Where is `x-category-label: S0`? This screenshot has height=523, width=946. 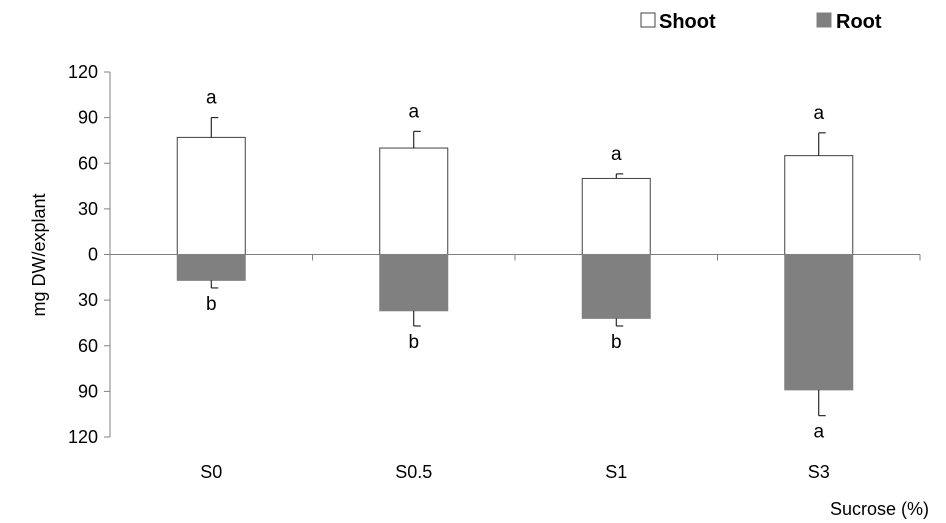 x-category-label: S0 is located at coordinates (211, 472).